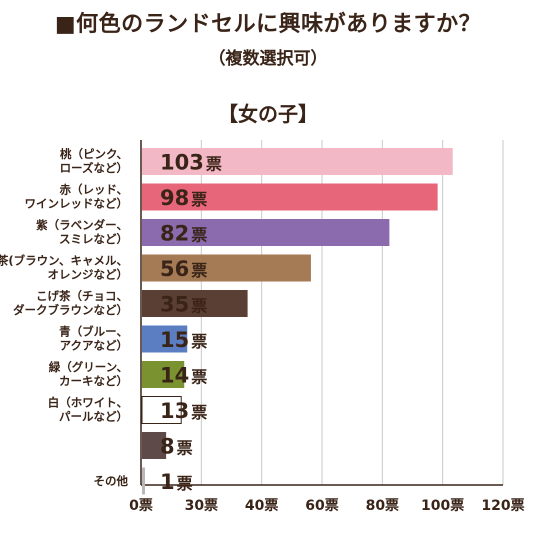  I want to click on chart-section-label: 【女の子】, so click(268, 114).